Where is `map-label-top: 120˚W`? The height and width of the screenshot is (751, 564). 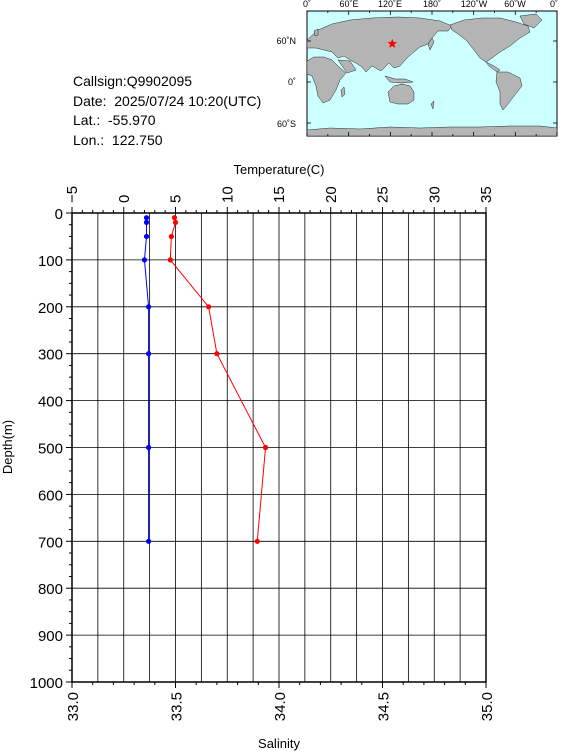
map-label-top: 120˚W is located at coordinates (474, 4).